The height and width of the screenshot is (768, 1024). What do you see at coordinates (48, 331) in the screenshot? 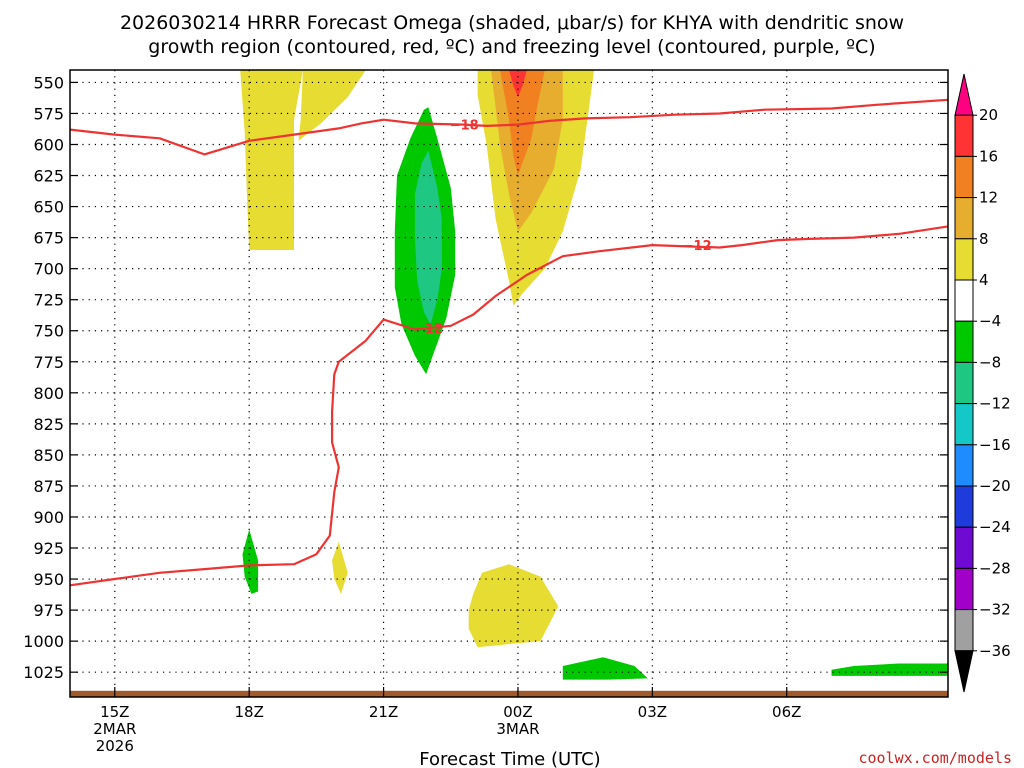
I see `y-tick-label-750: 750` at bounding box center [48, 331].